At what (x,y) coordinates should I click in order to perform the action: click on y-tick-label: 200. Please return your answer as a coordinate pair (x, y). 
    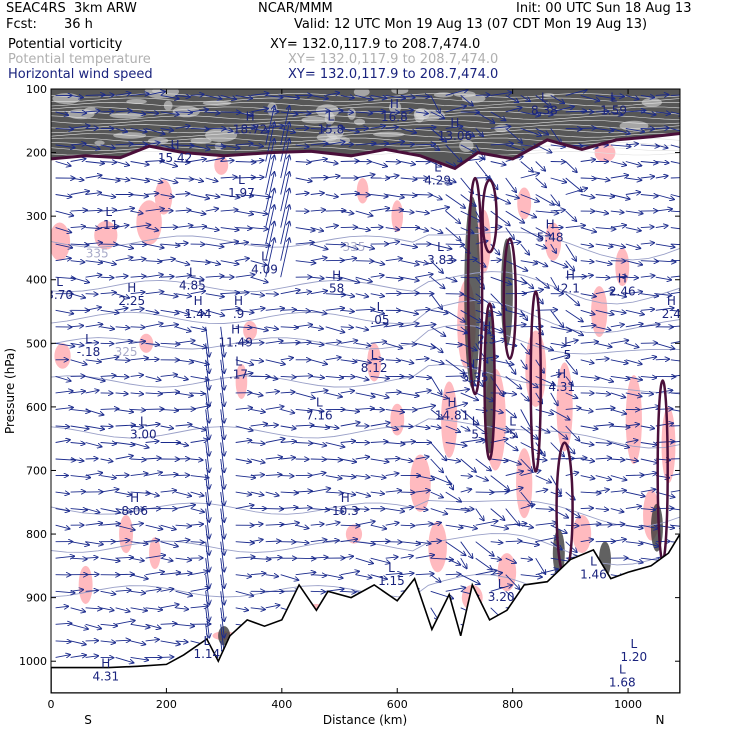
    Looking at the image, I should click on (36, 153).